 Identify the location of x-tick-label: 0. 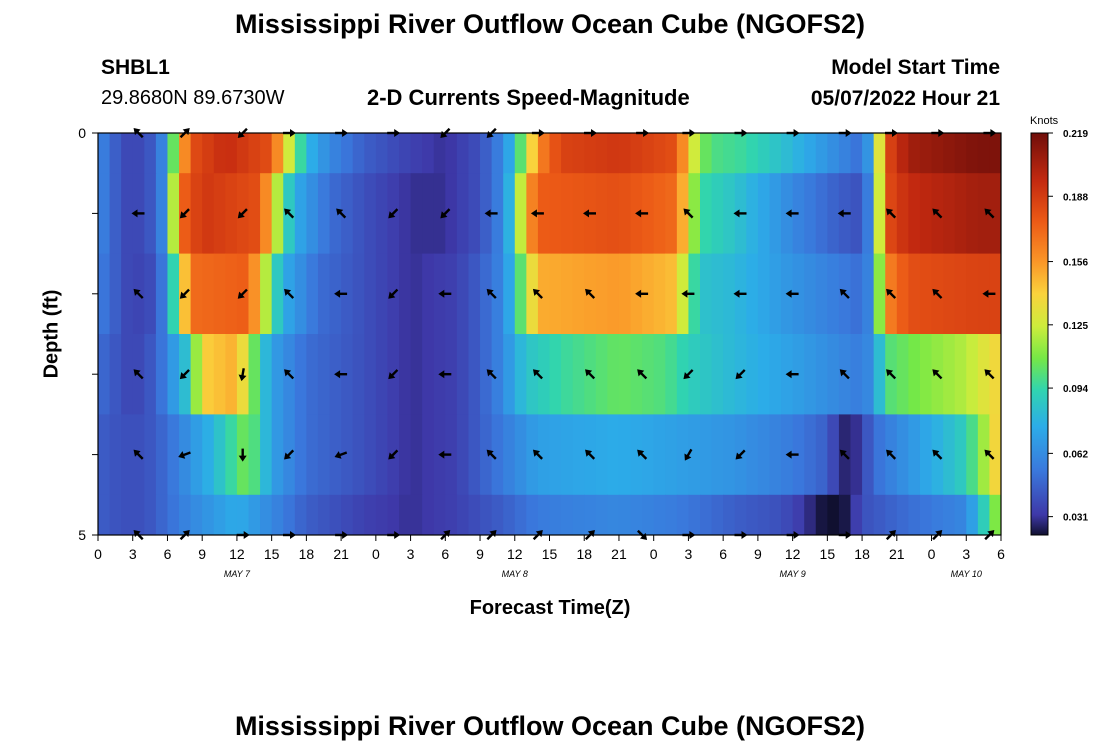
(376, 554).